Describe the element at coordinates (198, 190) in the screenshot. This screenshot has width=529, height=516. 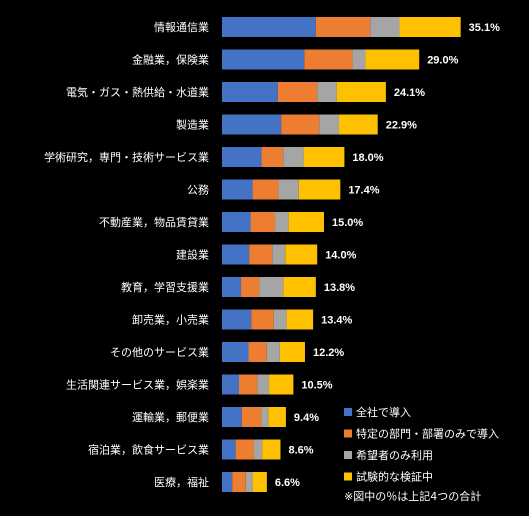
I see `category-label: 公務` at that location.